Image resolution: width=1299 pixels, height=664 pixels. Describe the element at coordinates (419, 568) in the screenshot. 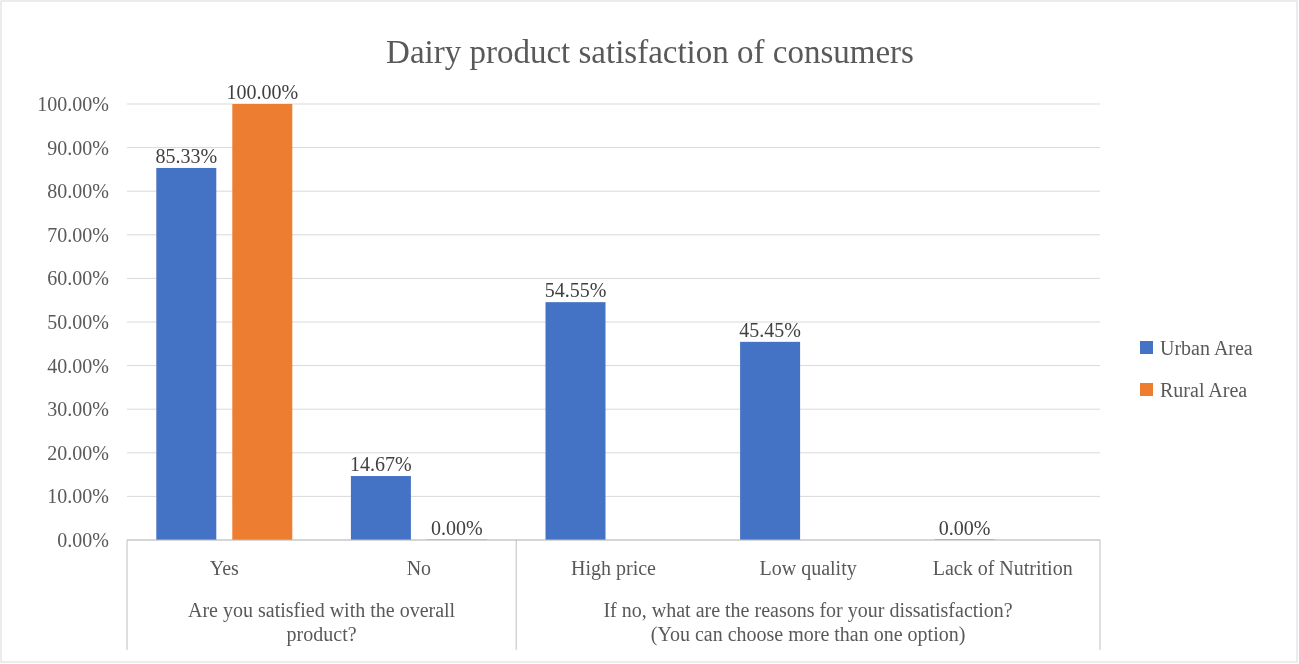

I see `x-tick-label: No` at that location.